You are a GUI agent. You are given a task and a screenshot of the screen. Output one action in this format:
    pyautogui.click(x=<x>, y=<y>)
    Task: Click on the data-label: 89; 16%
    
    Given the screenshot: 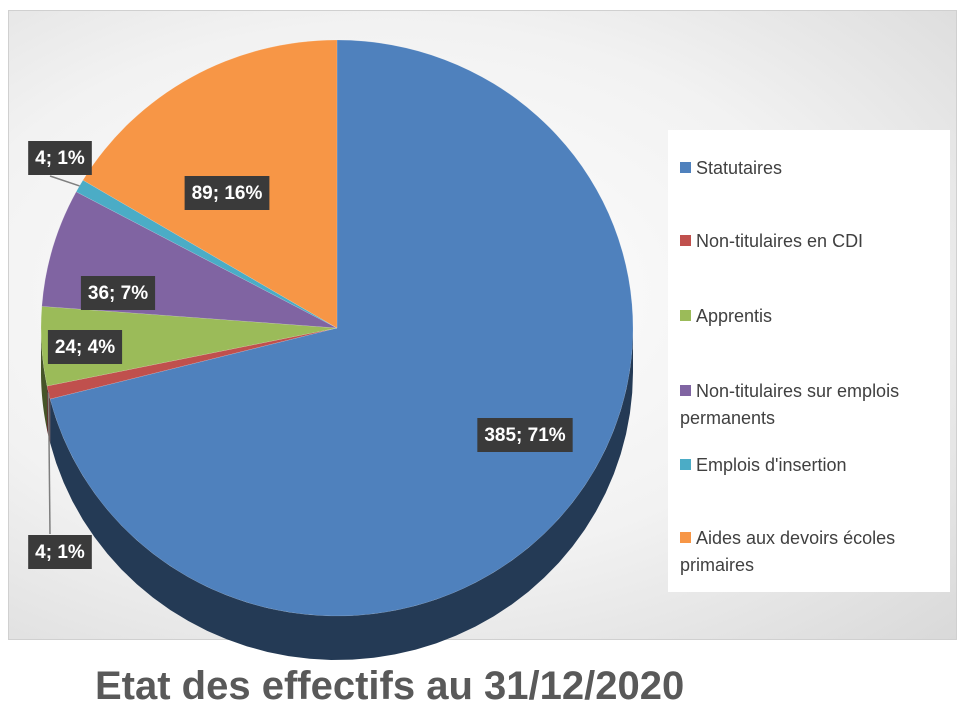 What is the action you would take?
    pyautogui.click(x=227, y=193)
    